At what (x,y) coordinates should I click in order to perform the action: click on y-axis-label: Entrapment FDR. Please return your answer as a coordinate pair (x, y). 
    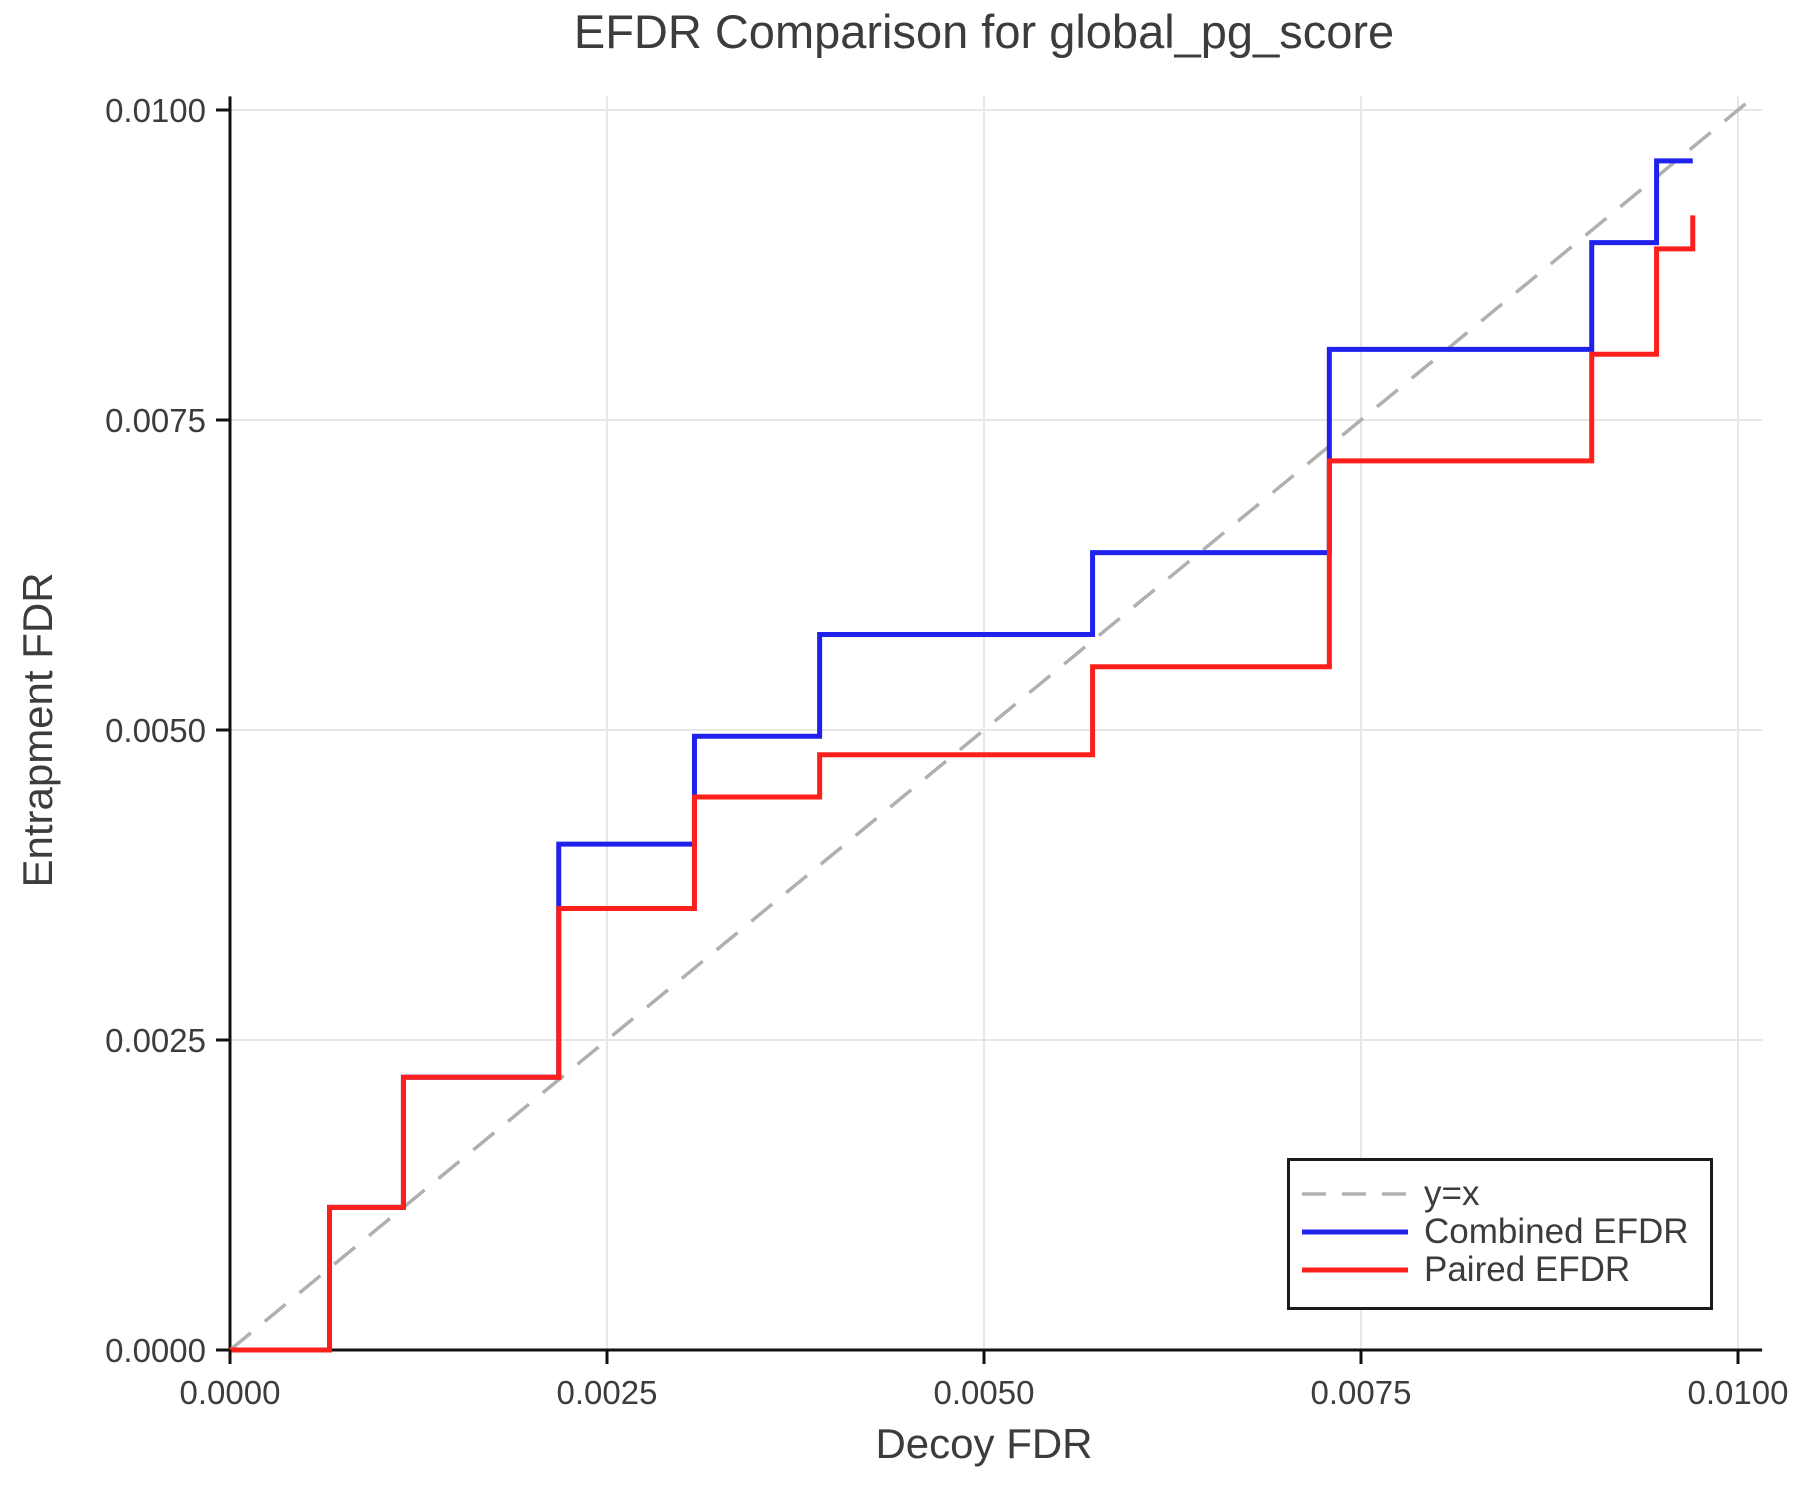
    Looking at the image, I should click on (37, 730).